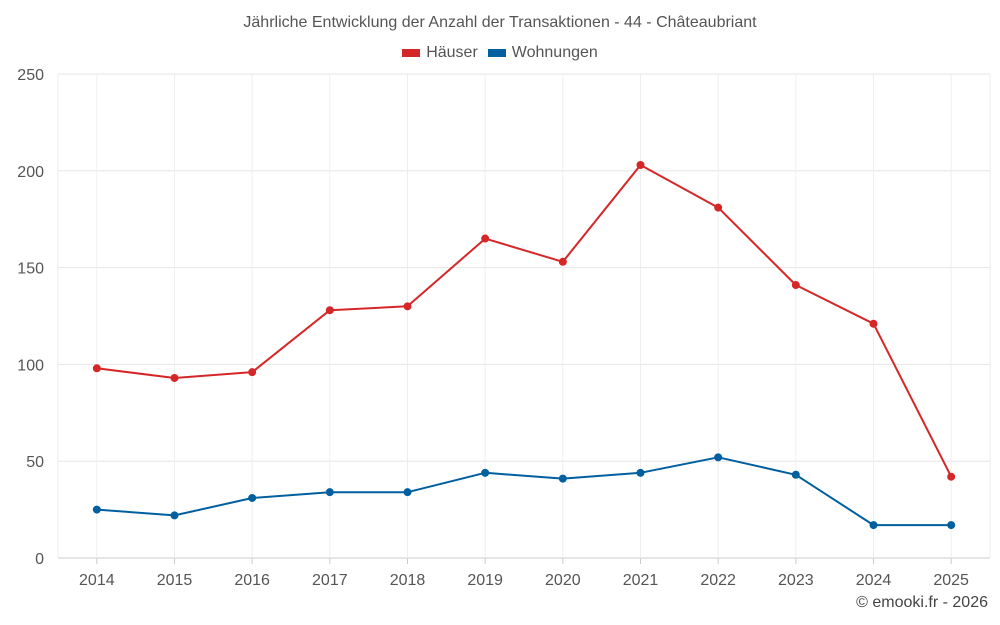  Describe the element at coordinates (485, 580) in the screenshot. I see `x-tick-label: 2019` at that location.